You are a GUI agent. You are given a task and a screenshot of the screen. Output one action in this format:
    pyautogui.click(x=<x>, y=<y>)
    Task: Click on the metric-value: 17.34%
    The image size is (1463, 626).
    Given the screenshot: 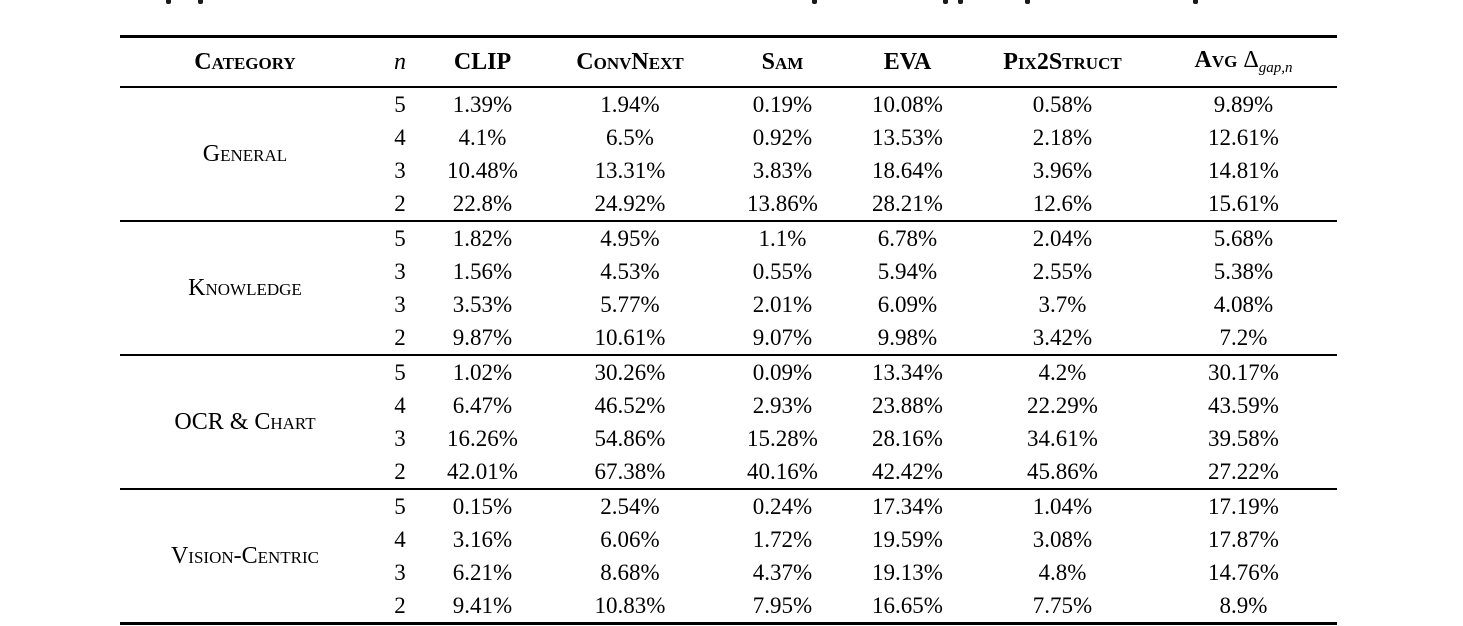 What is the action you would take?
    pyautogui.click(x=907, y=505)
    